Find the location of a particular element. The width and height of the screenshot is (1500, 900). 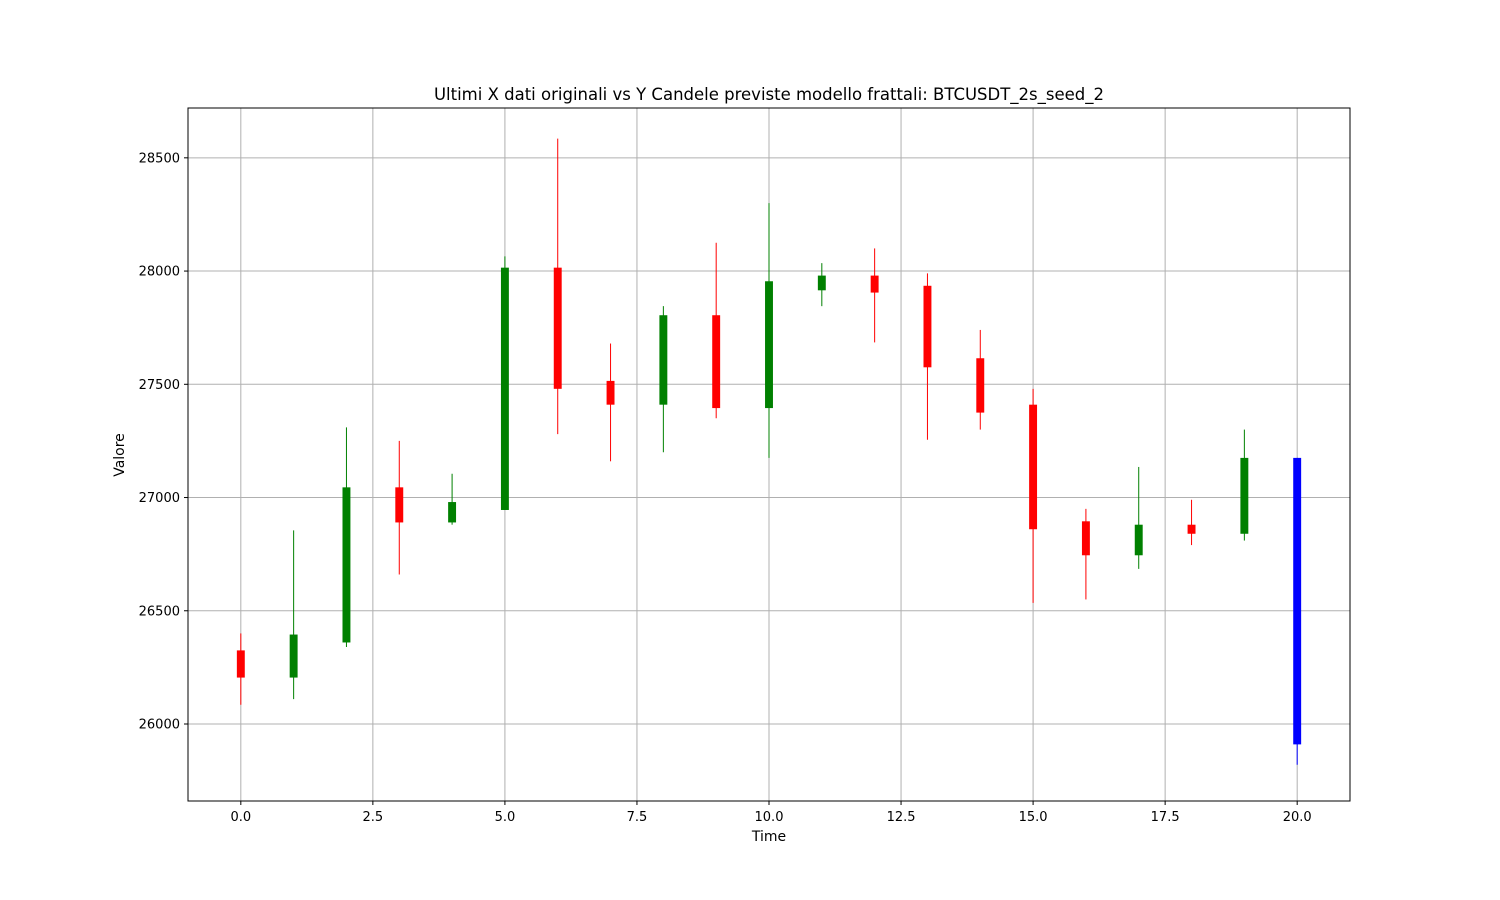

x-tick-label: 2.5 is located at coordinates (373, 817).